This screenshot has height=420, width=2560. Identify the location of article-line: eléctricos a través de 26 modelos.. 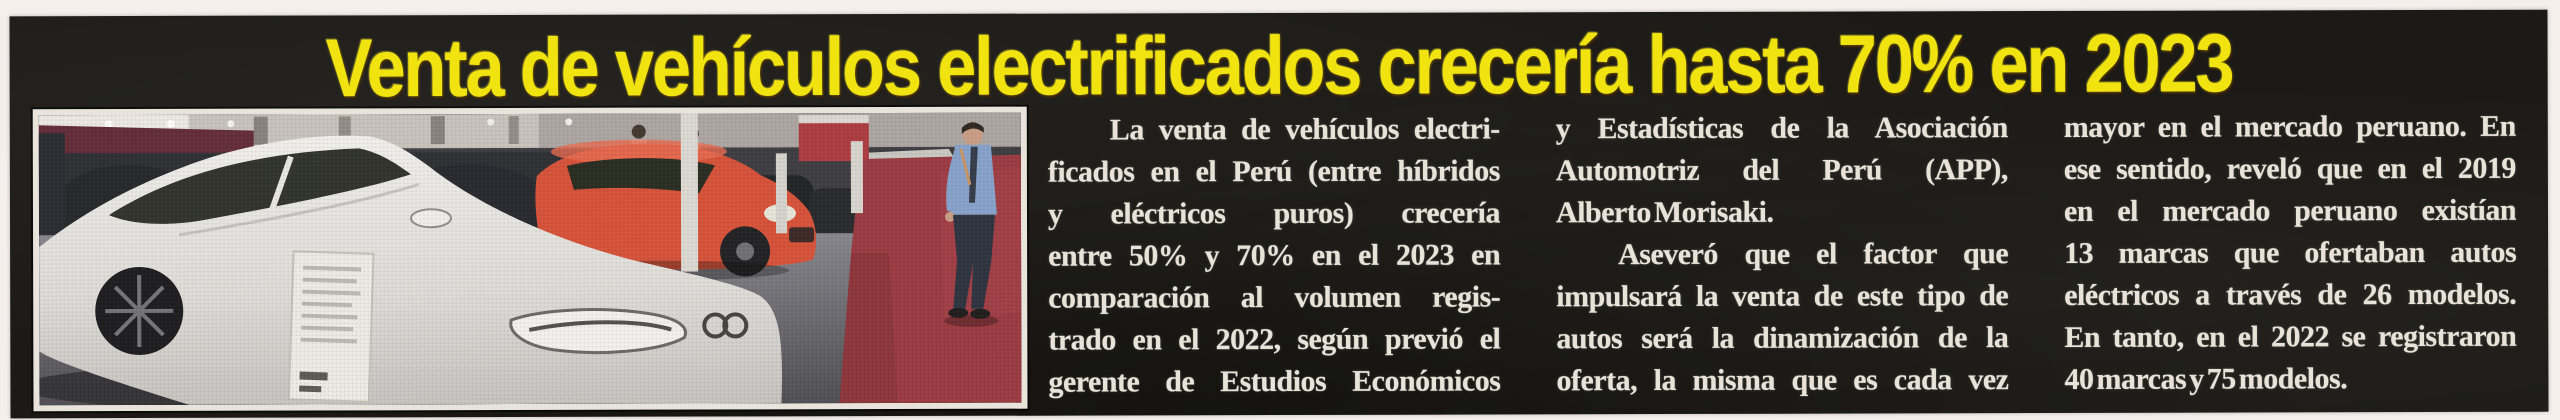
(2290, 294).